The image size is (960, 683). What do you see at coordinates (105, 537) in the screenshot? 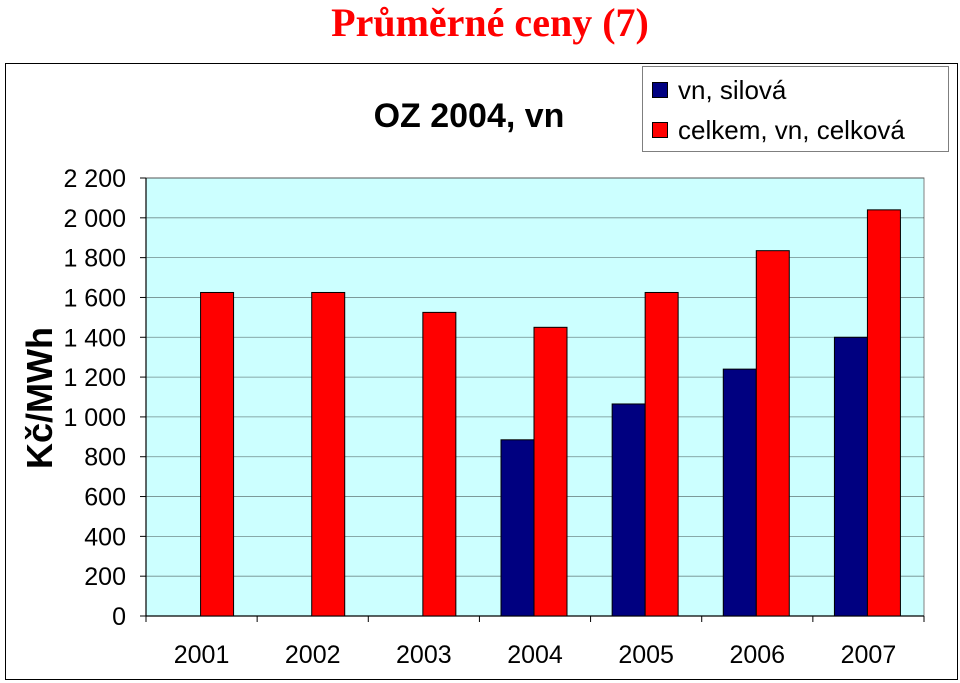
I see `y-tick-label: 400` at bounding box center [105, 537].